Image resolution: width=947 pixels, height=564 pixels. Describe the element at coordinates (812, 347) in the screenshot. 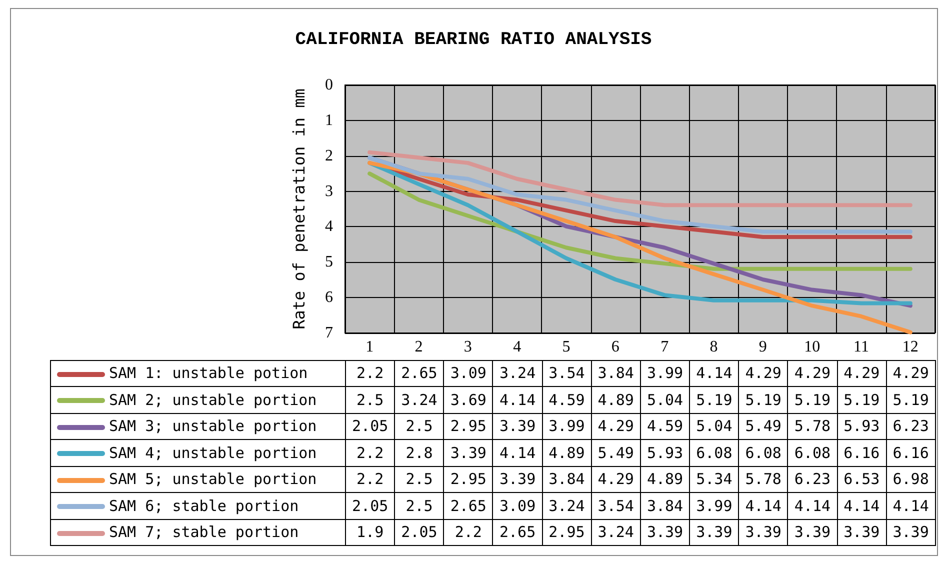

I see `x-tick-label: 10` at that location.